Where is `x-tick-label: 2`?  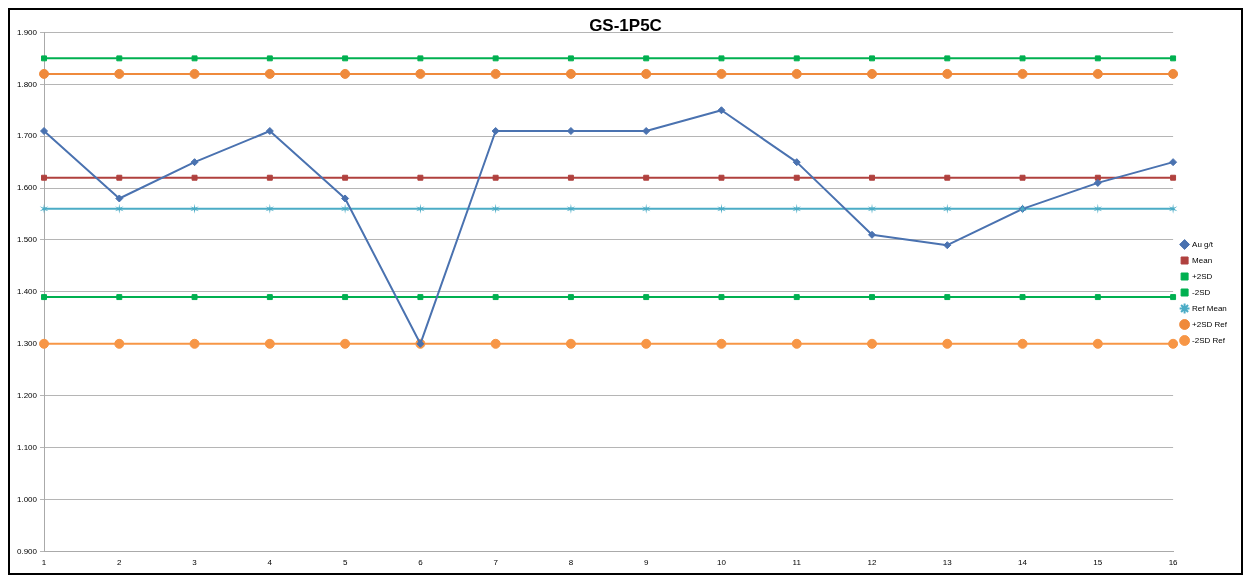
x-tick-label: 2 is located at coordinates (120, 563).